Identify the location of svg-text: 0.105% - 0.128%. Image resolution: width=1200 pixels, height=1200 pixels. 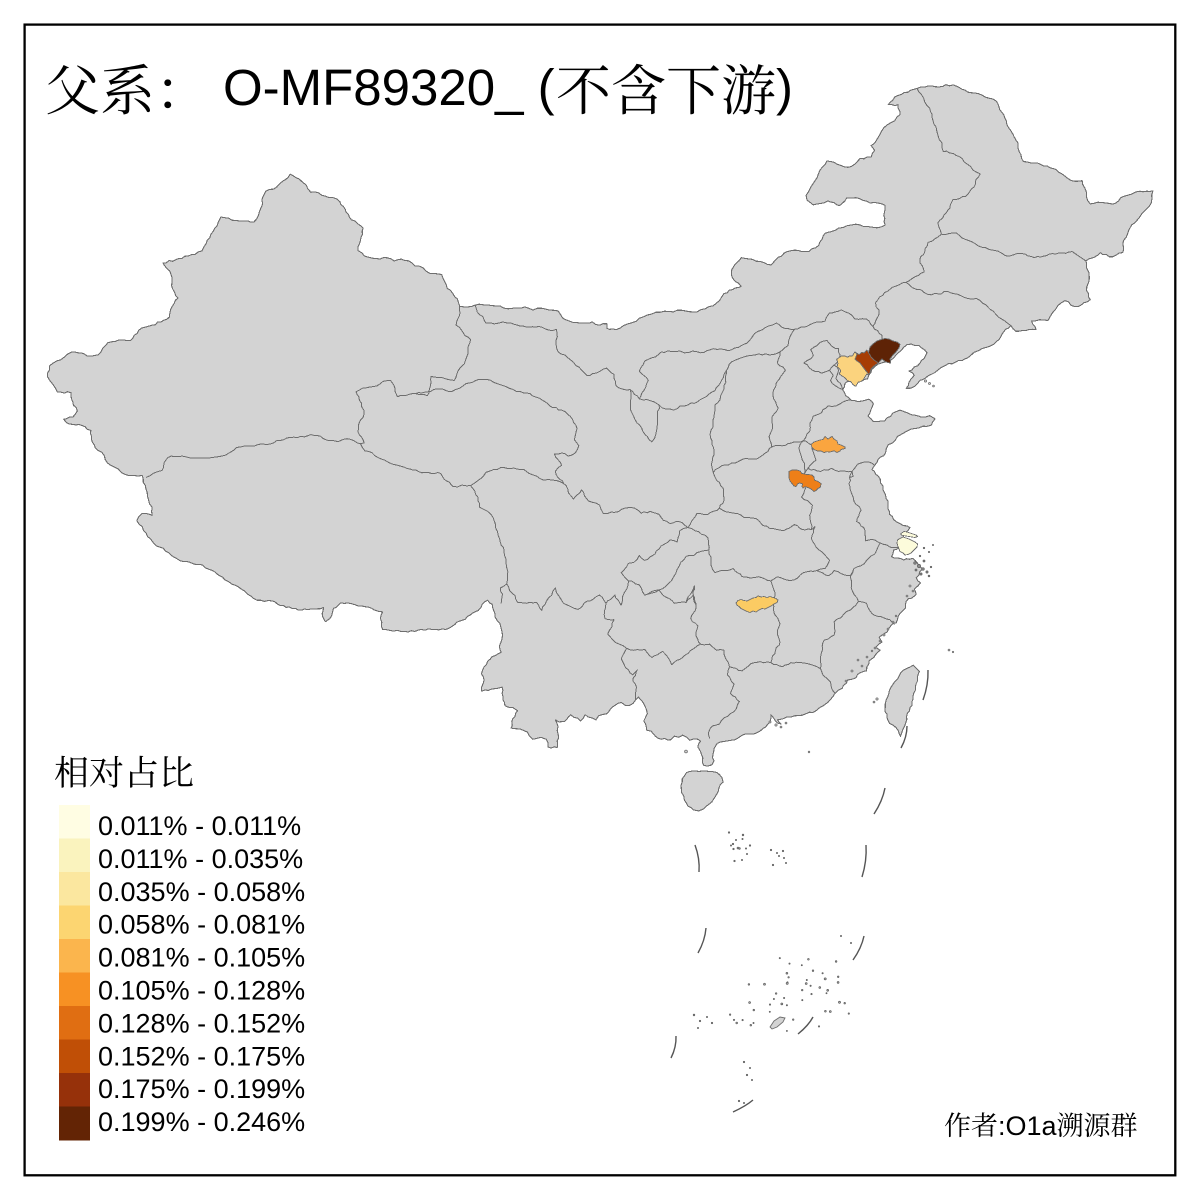
(201, 991).